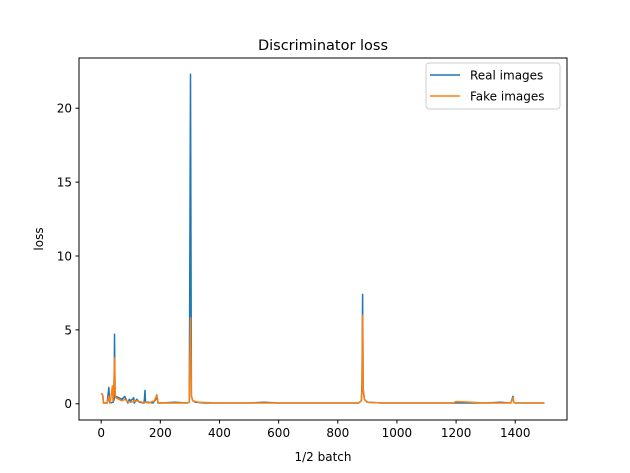 The image size is (630, 473). Describe the element at coordinates (64, 109) in the screenshot. I see `y-tick-label: 20` at that location.